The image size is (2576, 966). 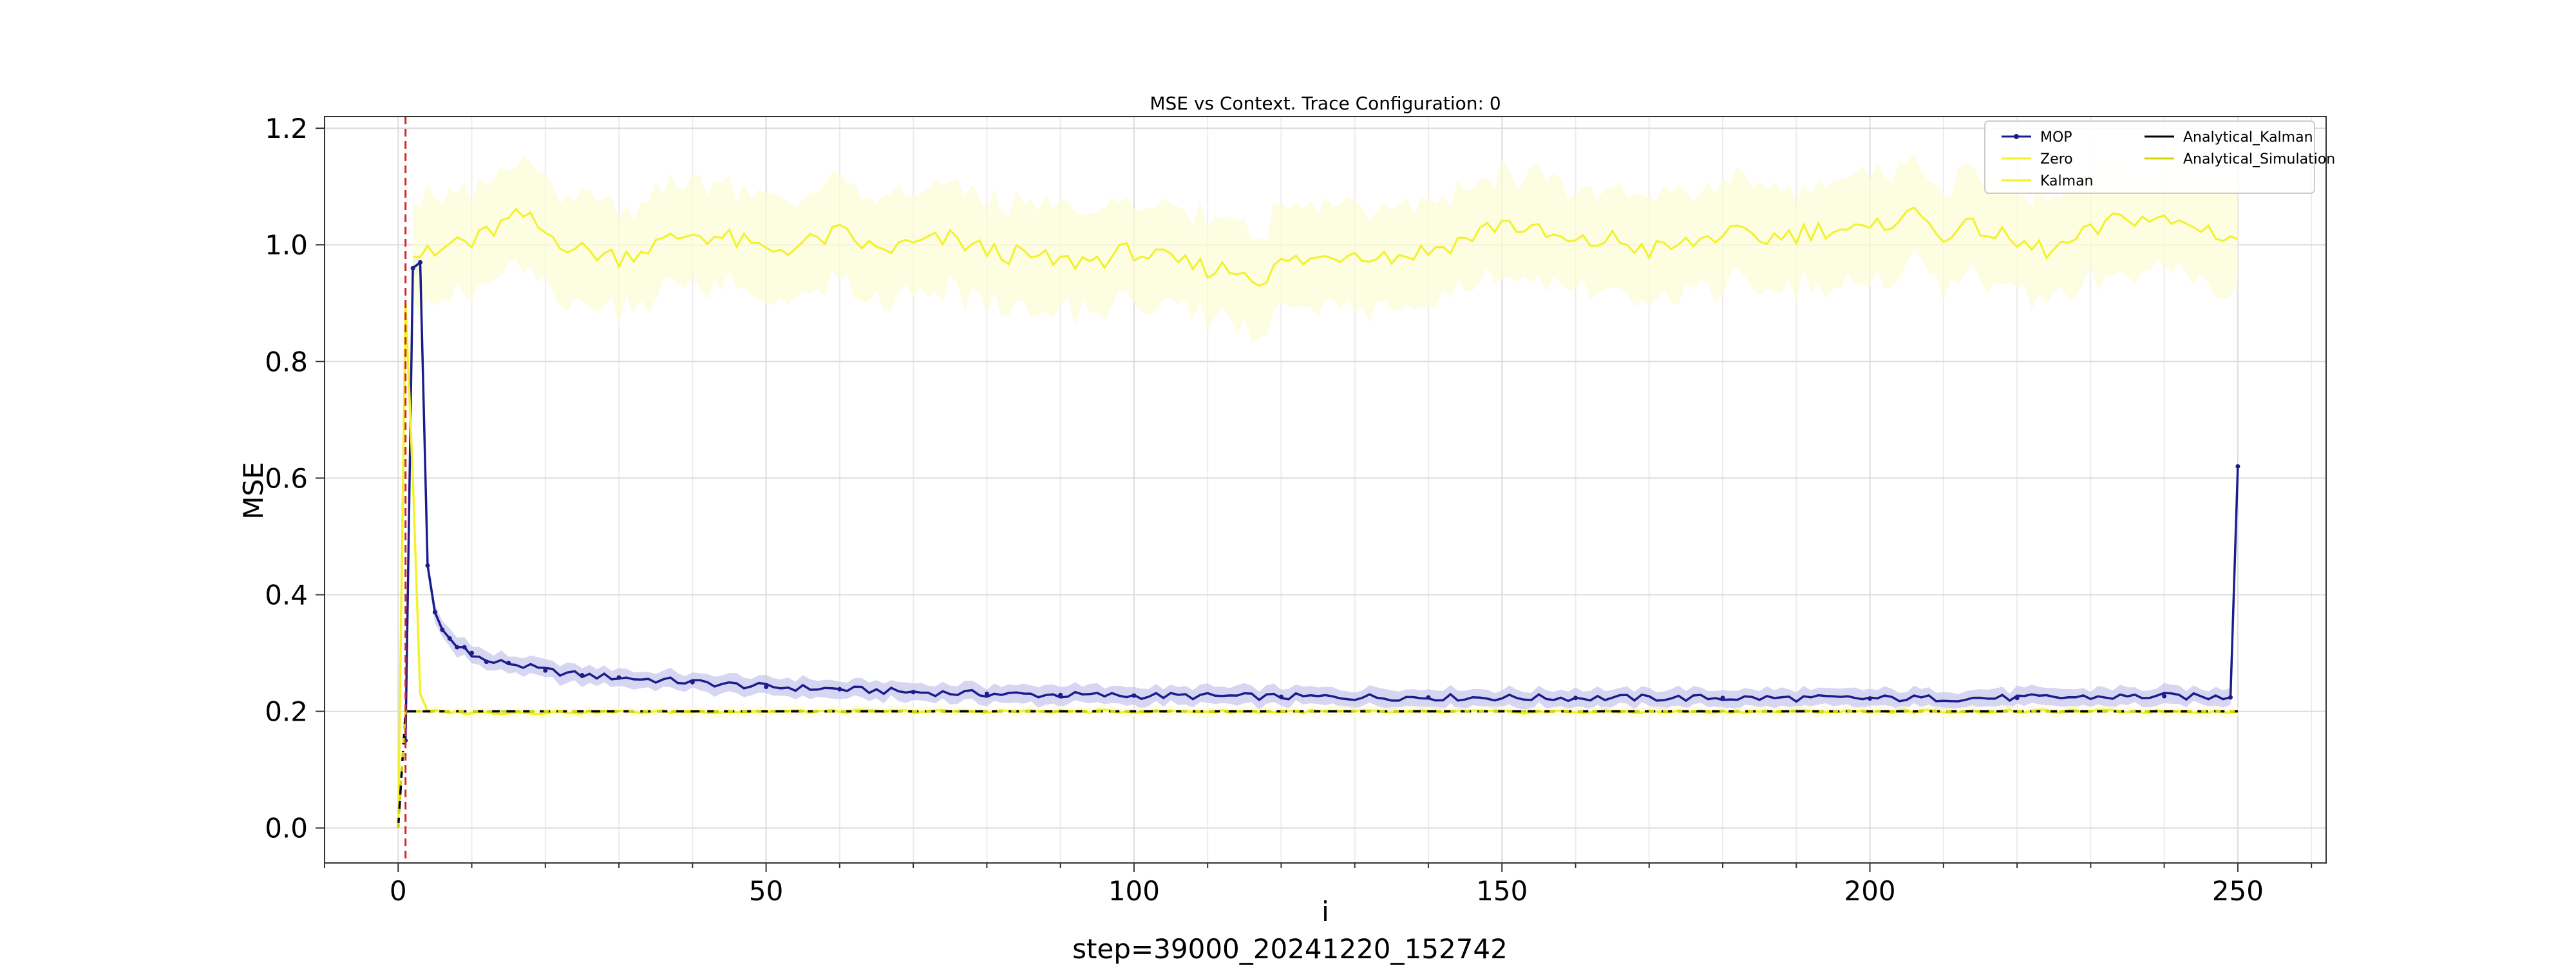 I want to click on y-tick-label: 0.0, so click(x=286, y=828).